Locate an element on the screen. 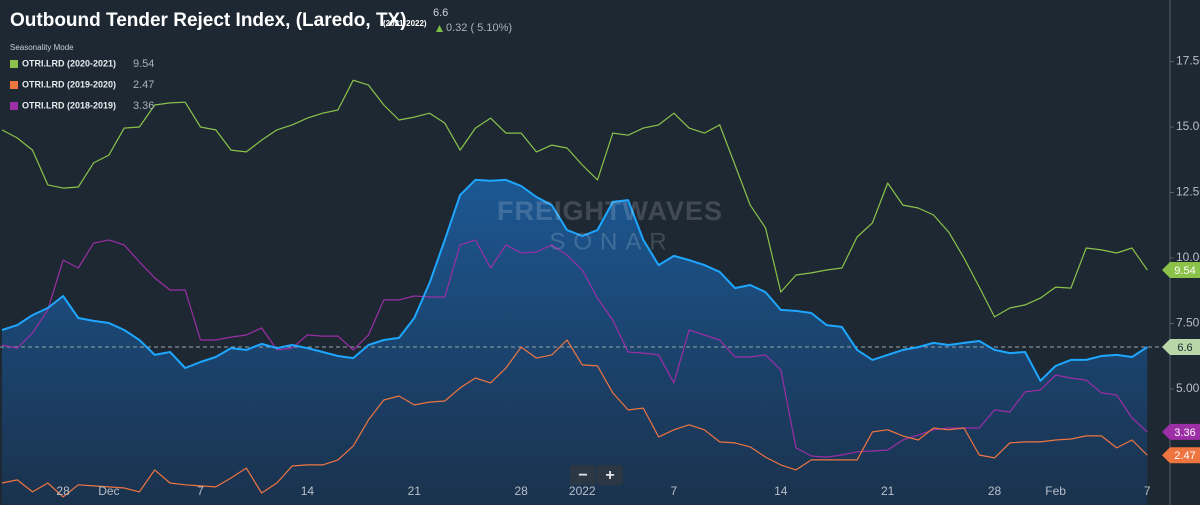  zoom-out-label: − is located at coordinates (582, 475).